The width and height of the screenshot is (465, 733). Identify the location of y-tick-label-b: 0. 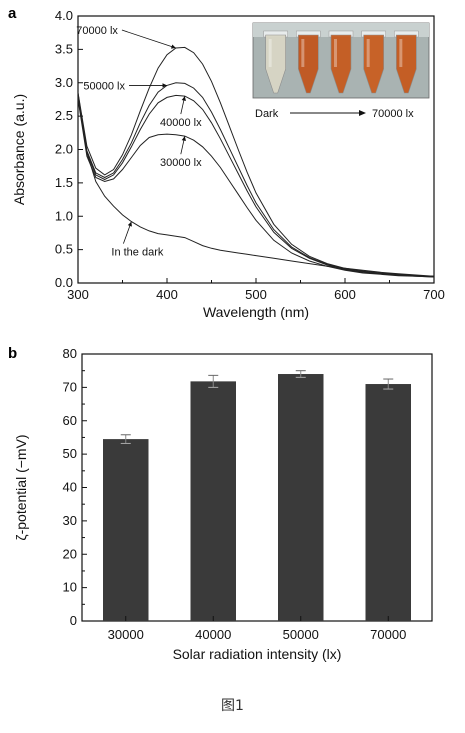
(73, 620).